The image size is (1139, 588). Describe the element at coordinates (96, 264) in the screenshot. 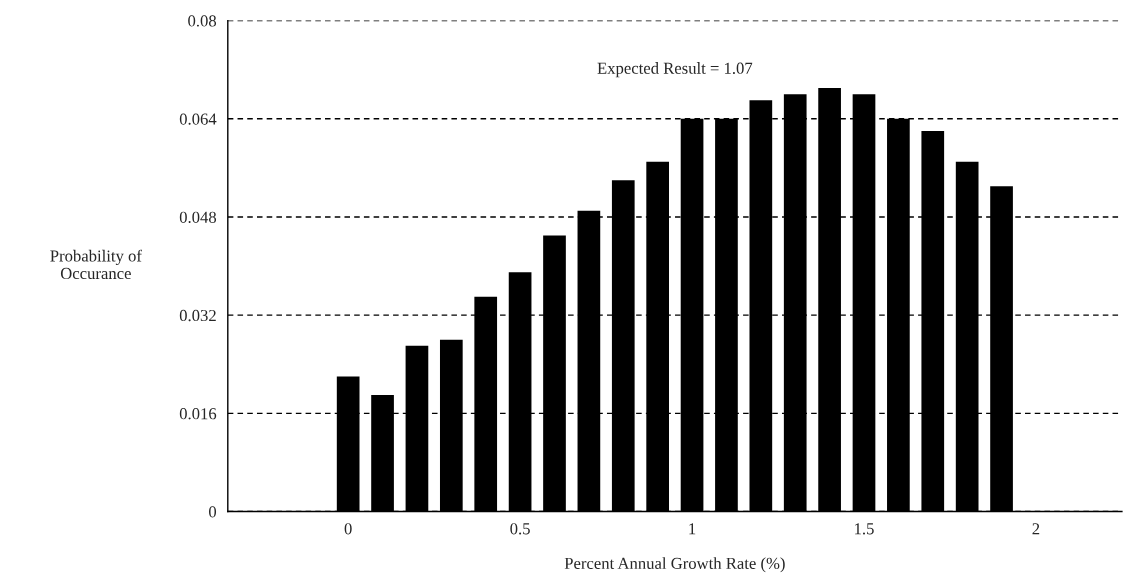

I see `y-axis-title: Probability of Occurance` at that location.